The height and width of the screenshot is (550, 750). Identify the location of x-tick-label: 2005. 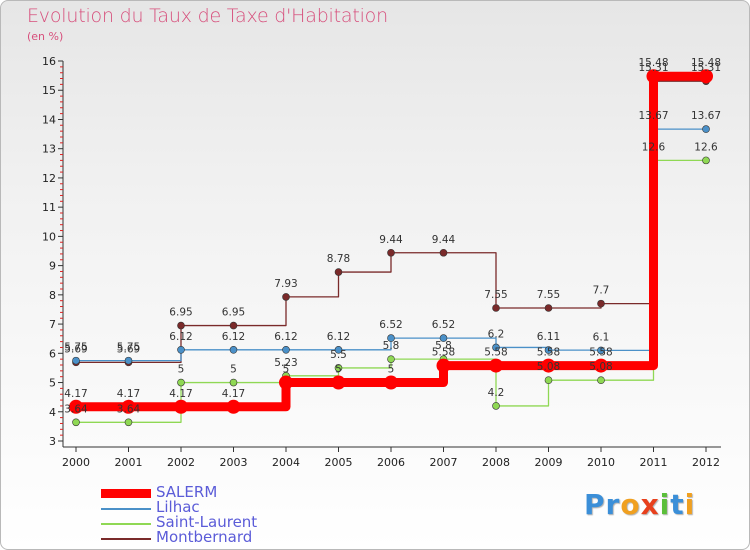
(339, 462).